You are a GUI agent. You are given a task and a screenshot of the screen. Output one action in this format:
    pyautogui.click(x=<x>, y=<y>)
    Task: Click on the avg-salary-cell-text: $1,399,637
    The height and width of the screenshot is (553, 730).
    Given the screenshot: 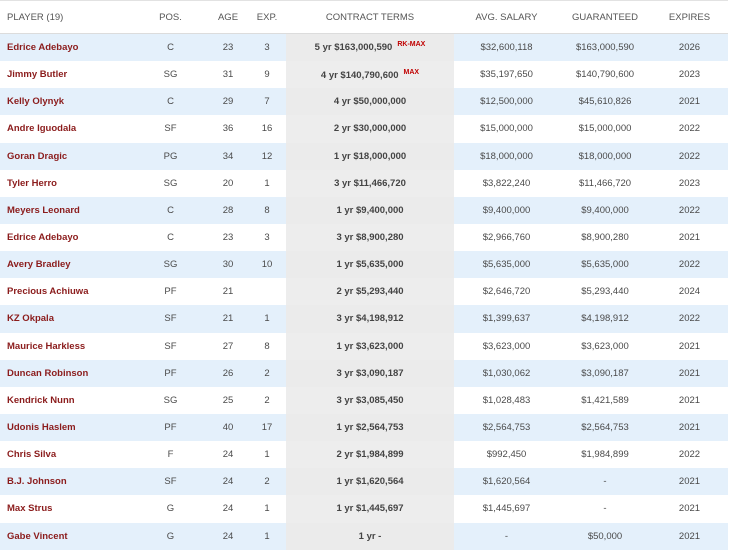 What is the action you would take?
    pyautogui.click(x=506, y=319)
    